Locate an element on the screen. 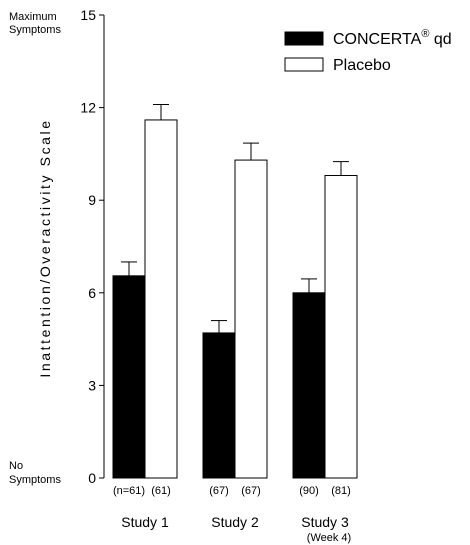 This screenshot has height=545, width=470. y-tick-label: 3 is located at coordinates (92, 385).